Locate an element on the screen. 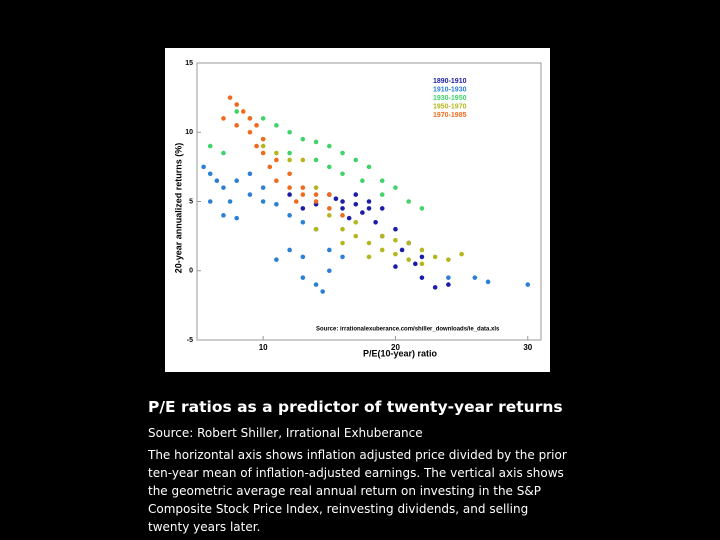  legend-label: 1930-1950 is located at coordinates (450, 98).